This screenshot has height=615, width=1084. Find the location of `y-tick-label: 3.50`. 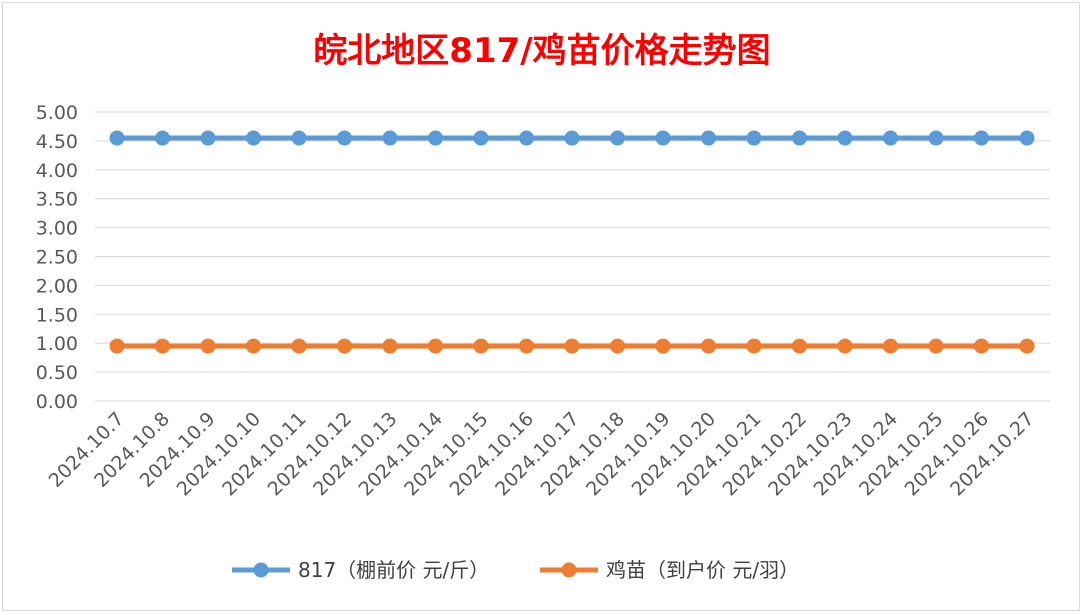

y-tick-label: 3.50 is located at coordinates (57, 200).